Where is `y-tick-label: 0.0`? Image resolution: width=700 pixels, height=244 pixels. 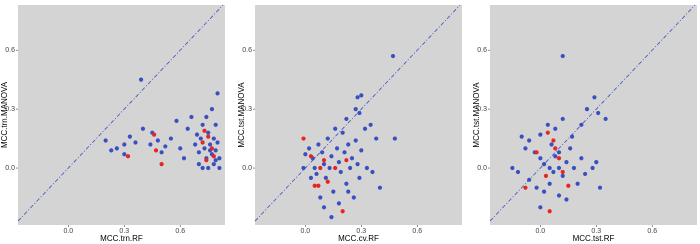
y-tick-label: 0.0 is located at coordinates (10, 168).